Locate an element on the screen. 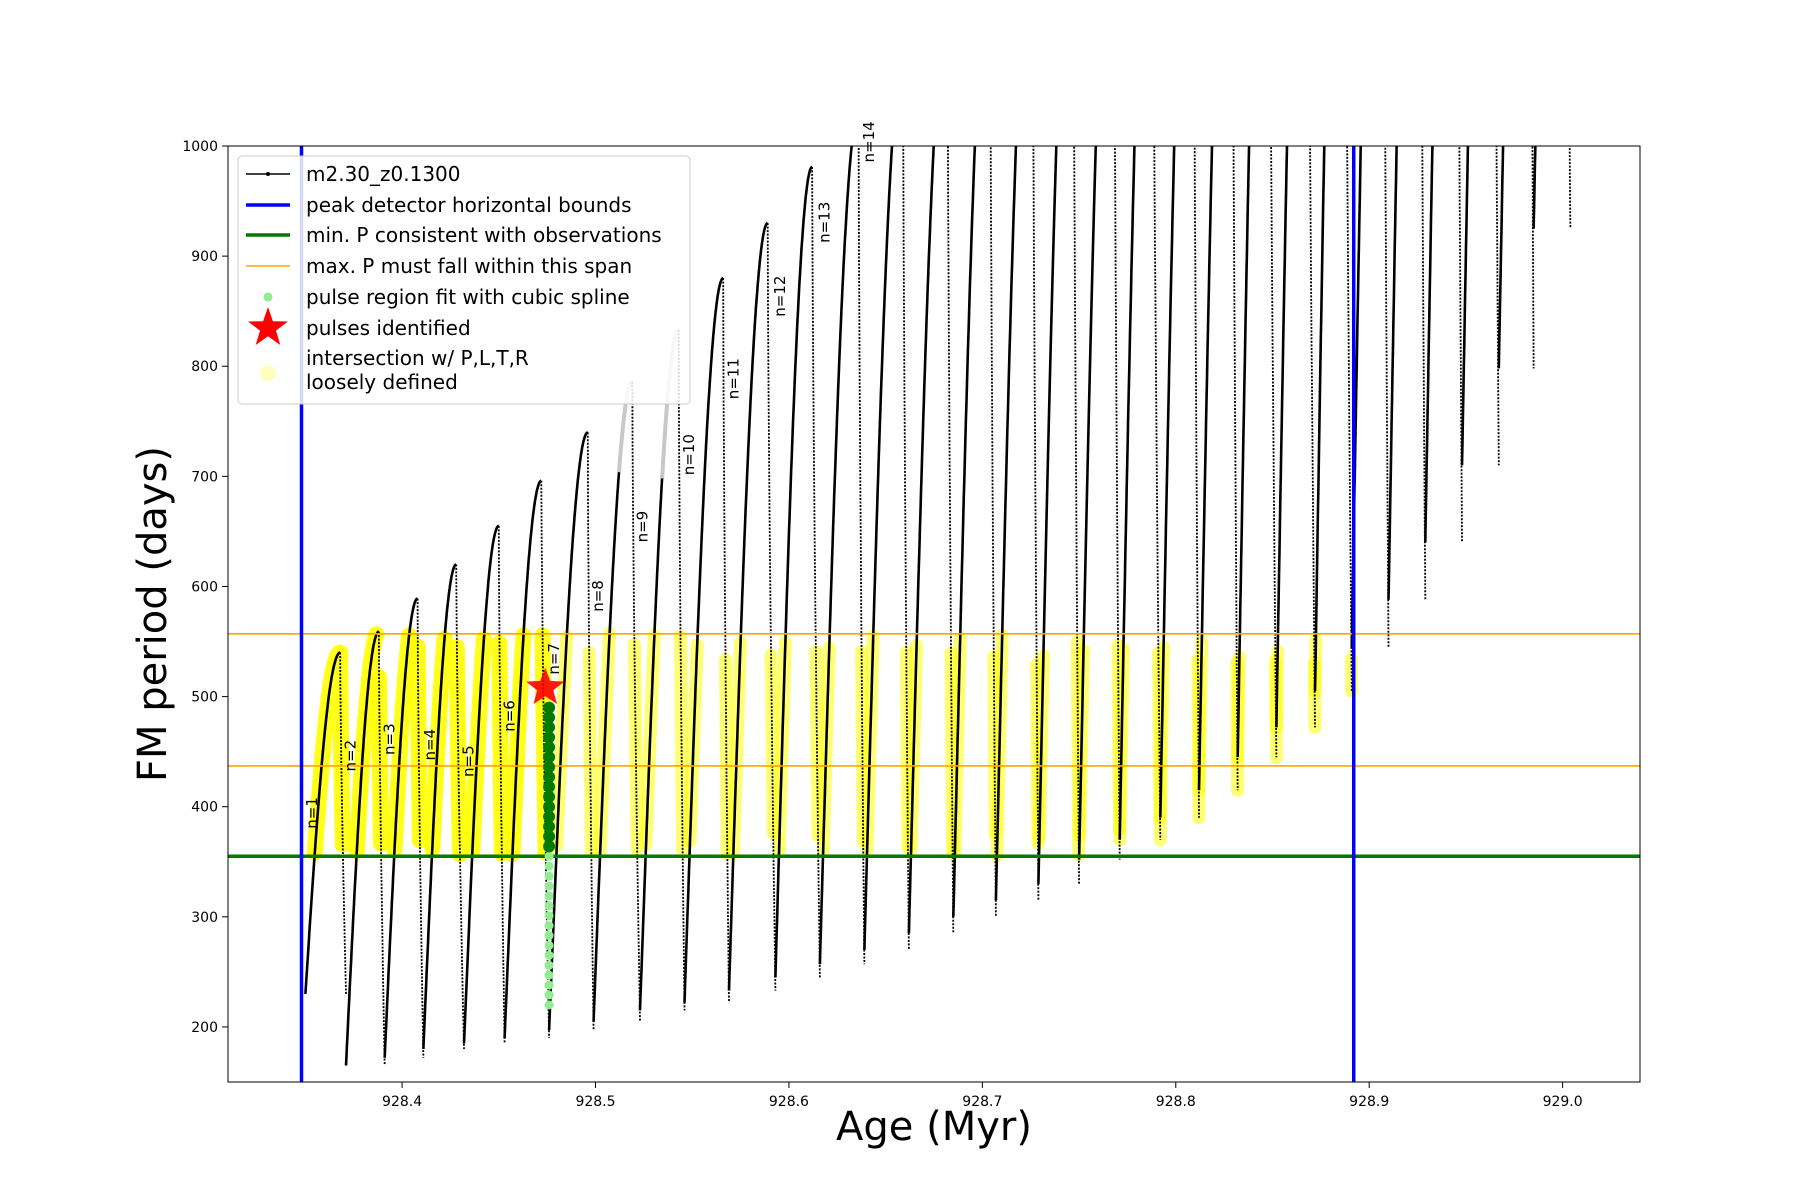 Image resolution: width=1800 pixels, height=1200 pixels. reference-lines is located at coordinates (934, 746).